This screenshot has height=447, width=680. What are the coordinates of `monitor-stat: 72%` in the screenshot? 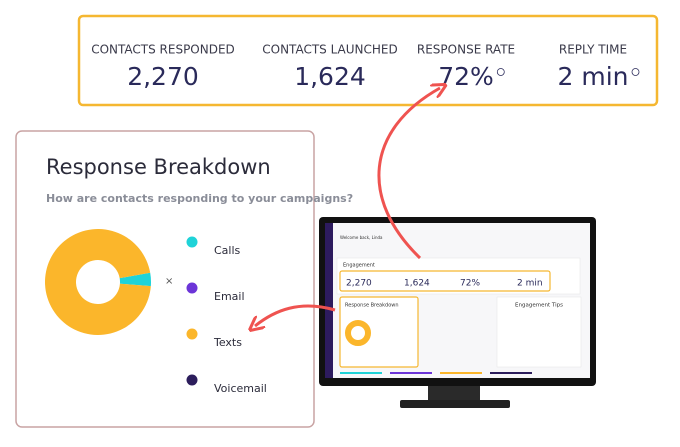 It's located at (470, 284).